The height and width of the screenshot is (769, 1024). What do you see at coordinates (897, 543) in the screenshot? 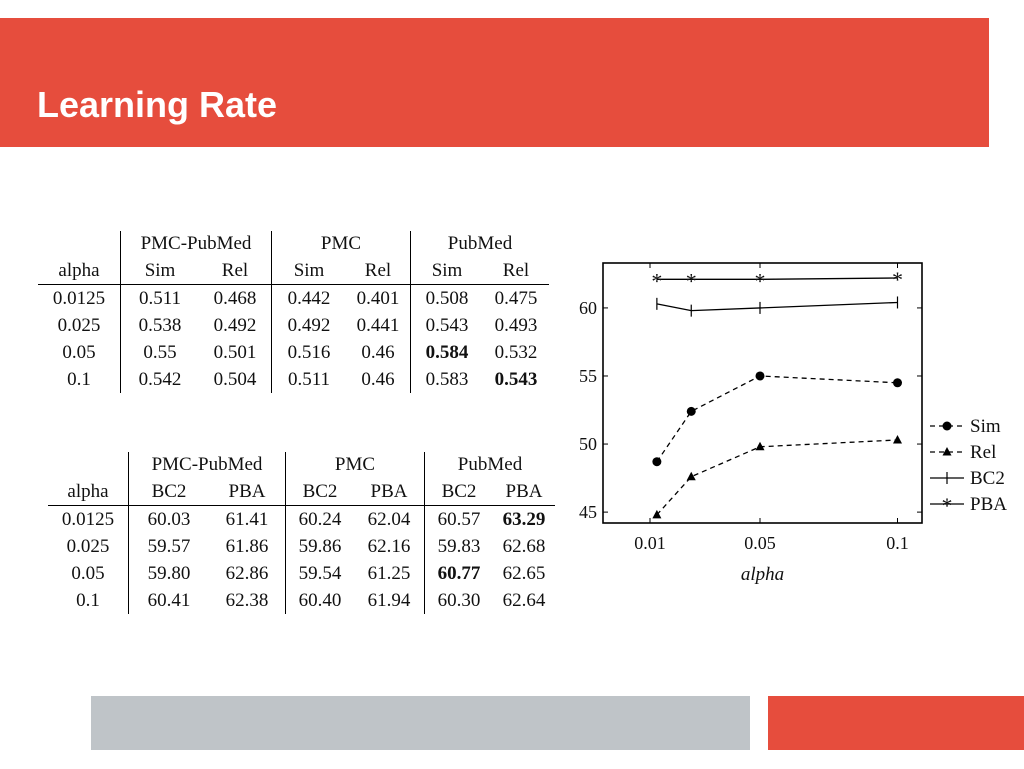
I see `x-tick-label: 0.1` at bounding box center [897, 543].